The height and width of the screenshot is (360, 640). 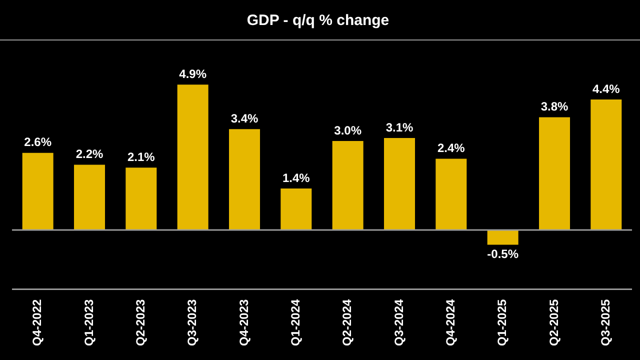 What do you see at coordinates (503, 254) in the screenshot?
I see `data-label: -0.5%` at bounding box center [503, 254].